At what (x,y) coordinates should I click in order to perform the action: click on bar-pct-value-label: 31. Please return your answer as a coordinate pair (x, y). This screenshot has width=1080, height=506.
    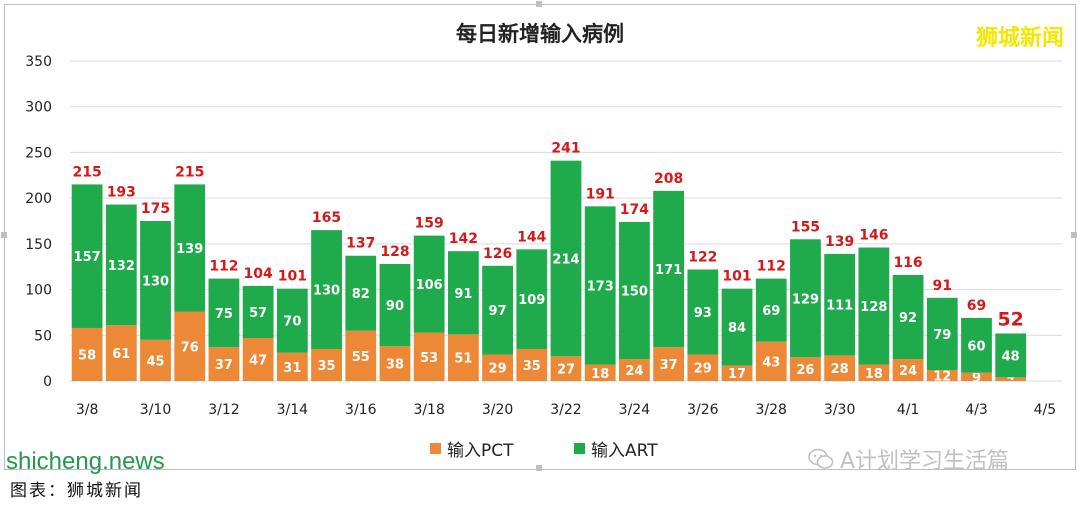
    Looking at the image, I should click on (292, 368).